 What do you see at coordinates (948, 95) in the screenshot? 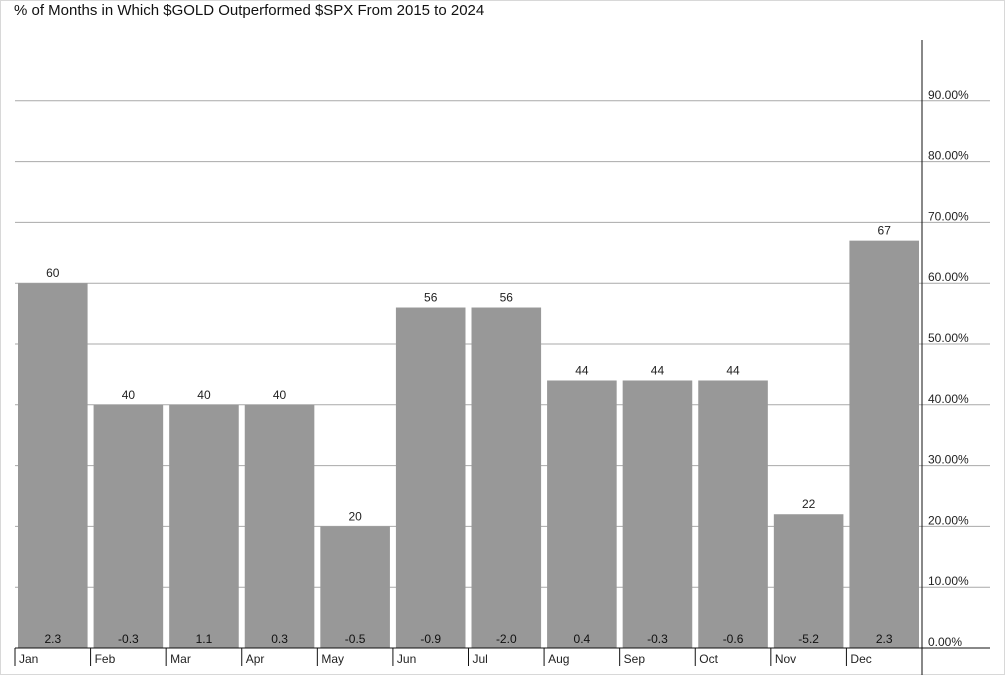
I see `y-tick-label: 90.00%` at bounding box center [948, 95].